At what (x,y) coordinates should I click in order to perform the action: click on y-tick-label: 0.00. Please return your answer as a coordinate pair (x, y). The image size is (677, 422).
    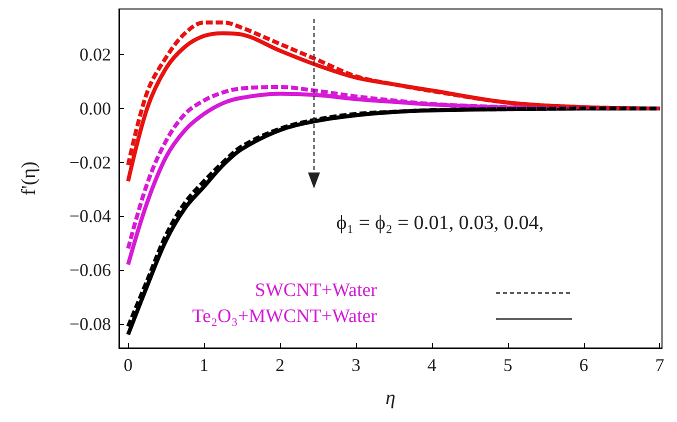
    Looking at the image, I should click on (95, 108).